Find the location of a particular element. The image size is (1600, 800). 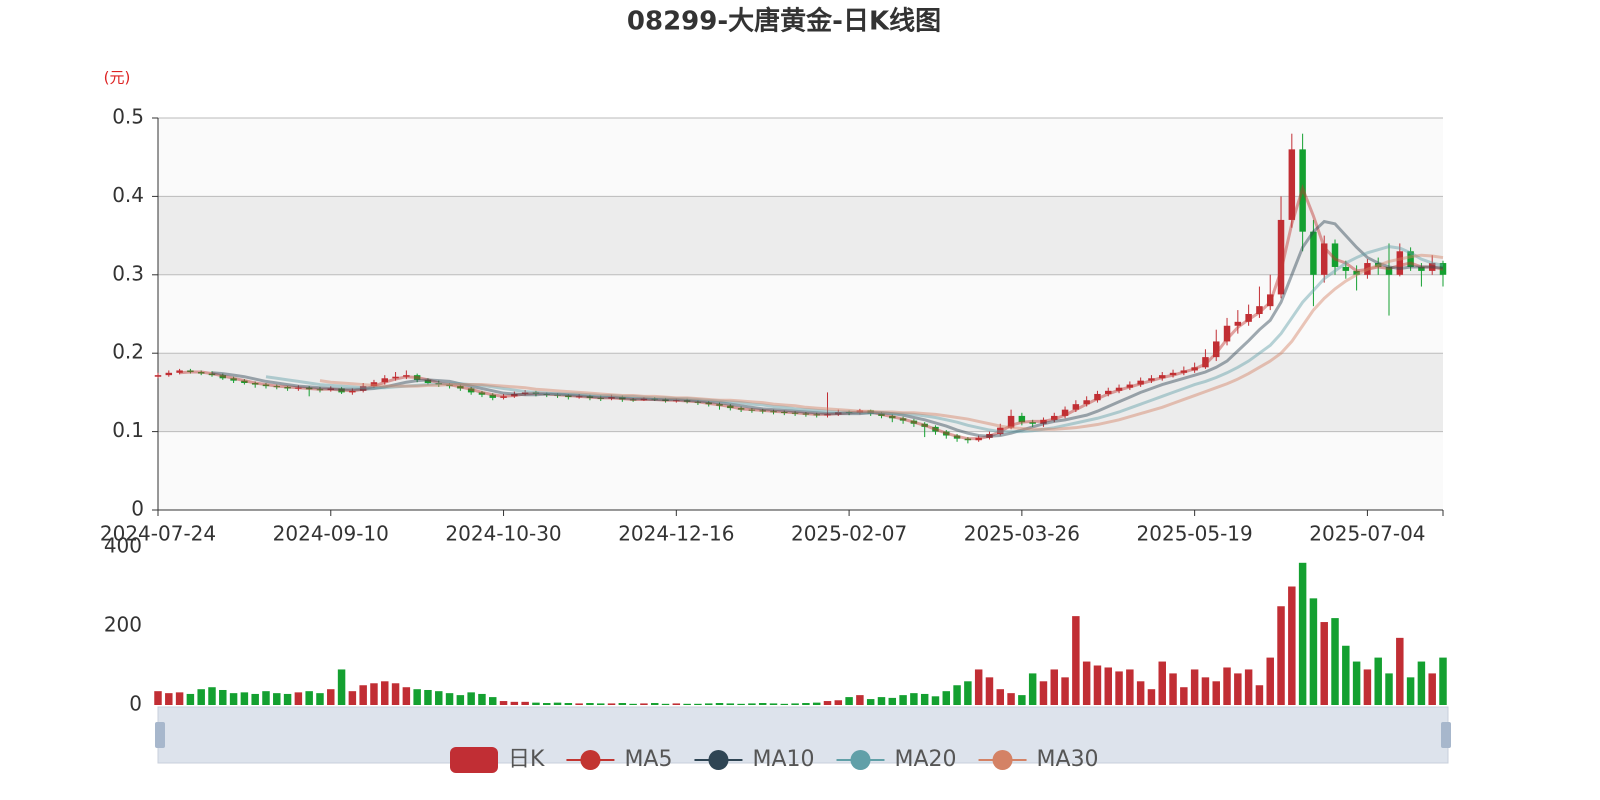

x-tick-label: 2024-12-16 is located at coordinates (676, 534).